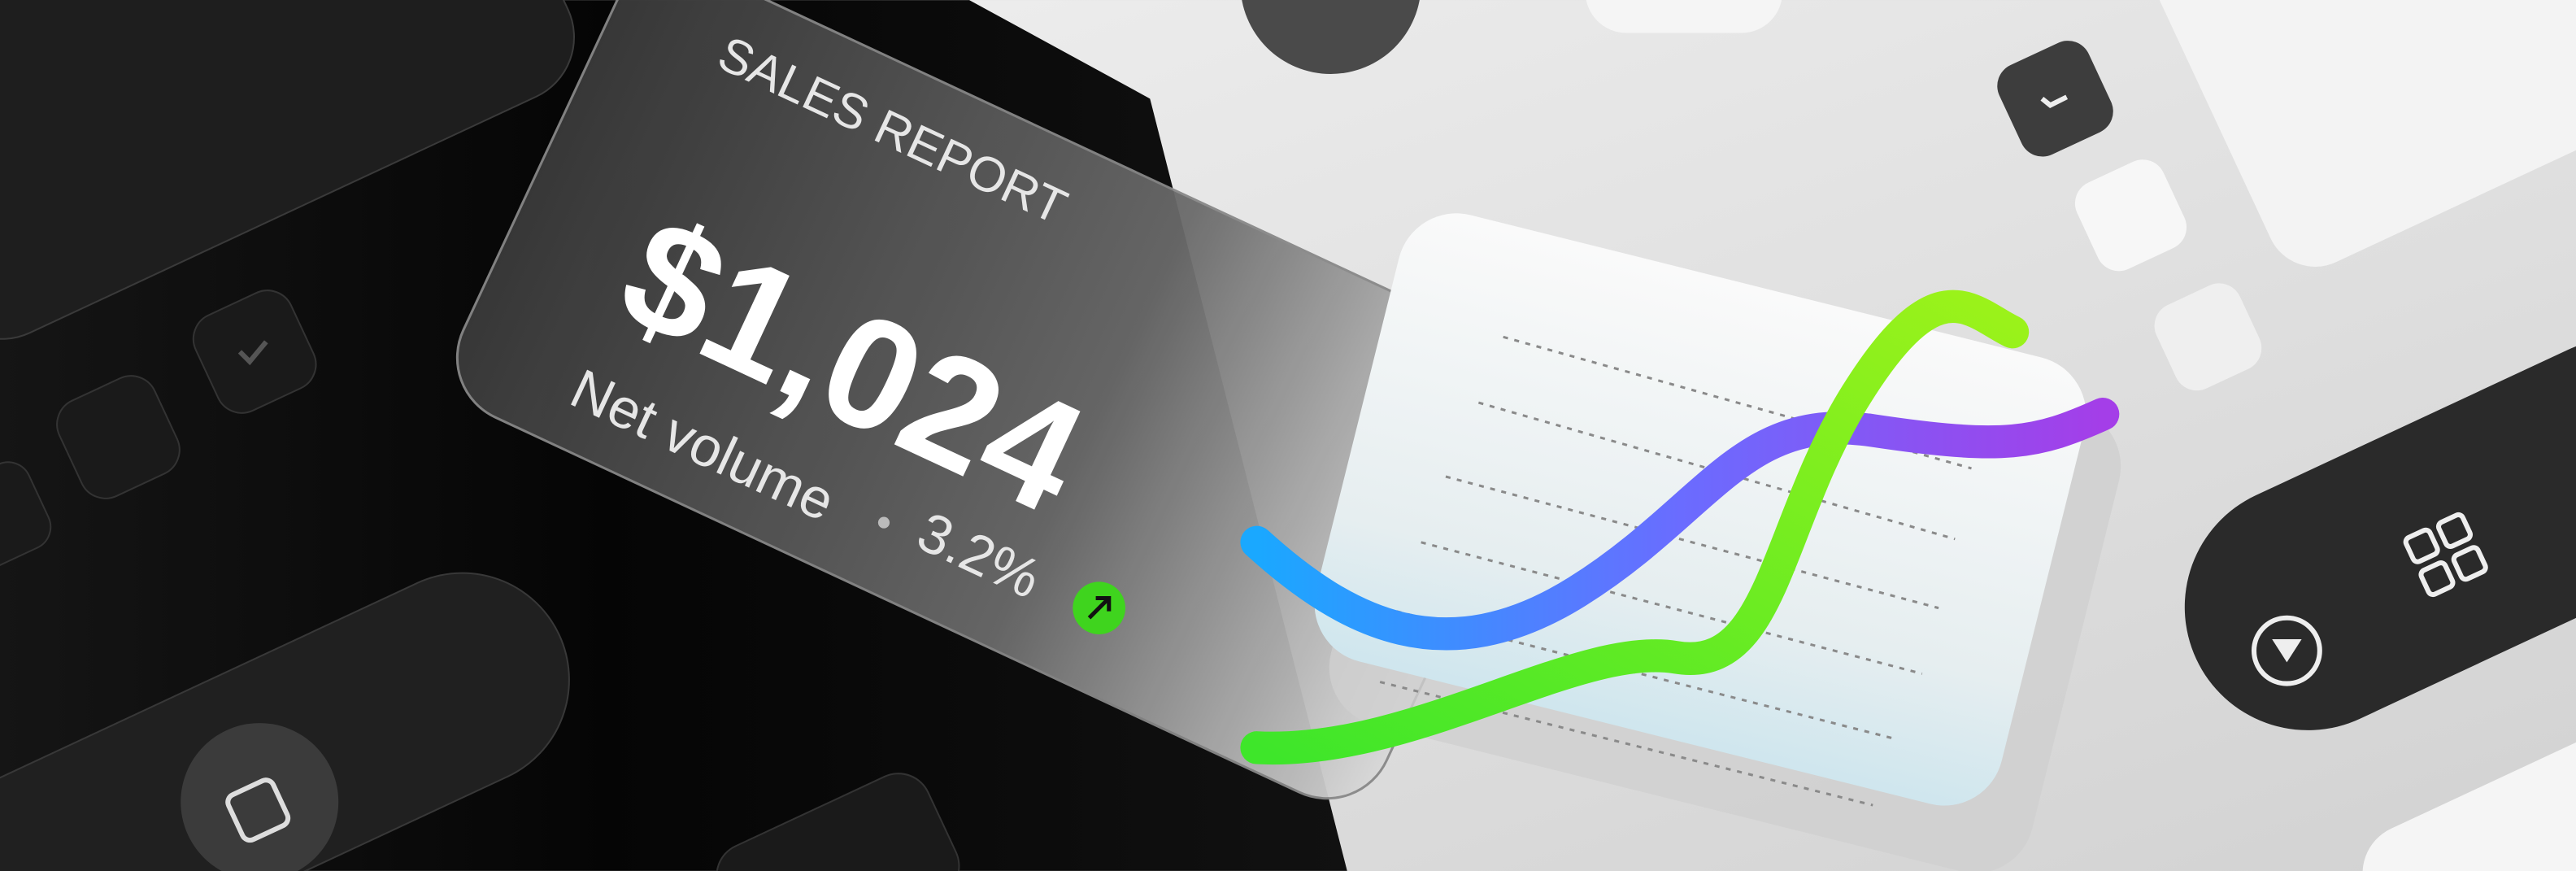 Image resolution: width=2576 pixels, height=871 pixels. What do you see at coordinates (1331, 37) in the screenshot?
I see `dark-circle` at bounding box center [1331, 37].